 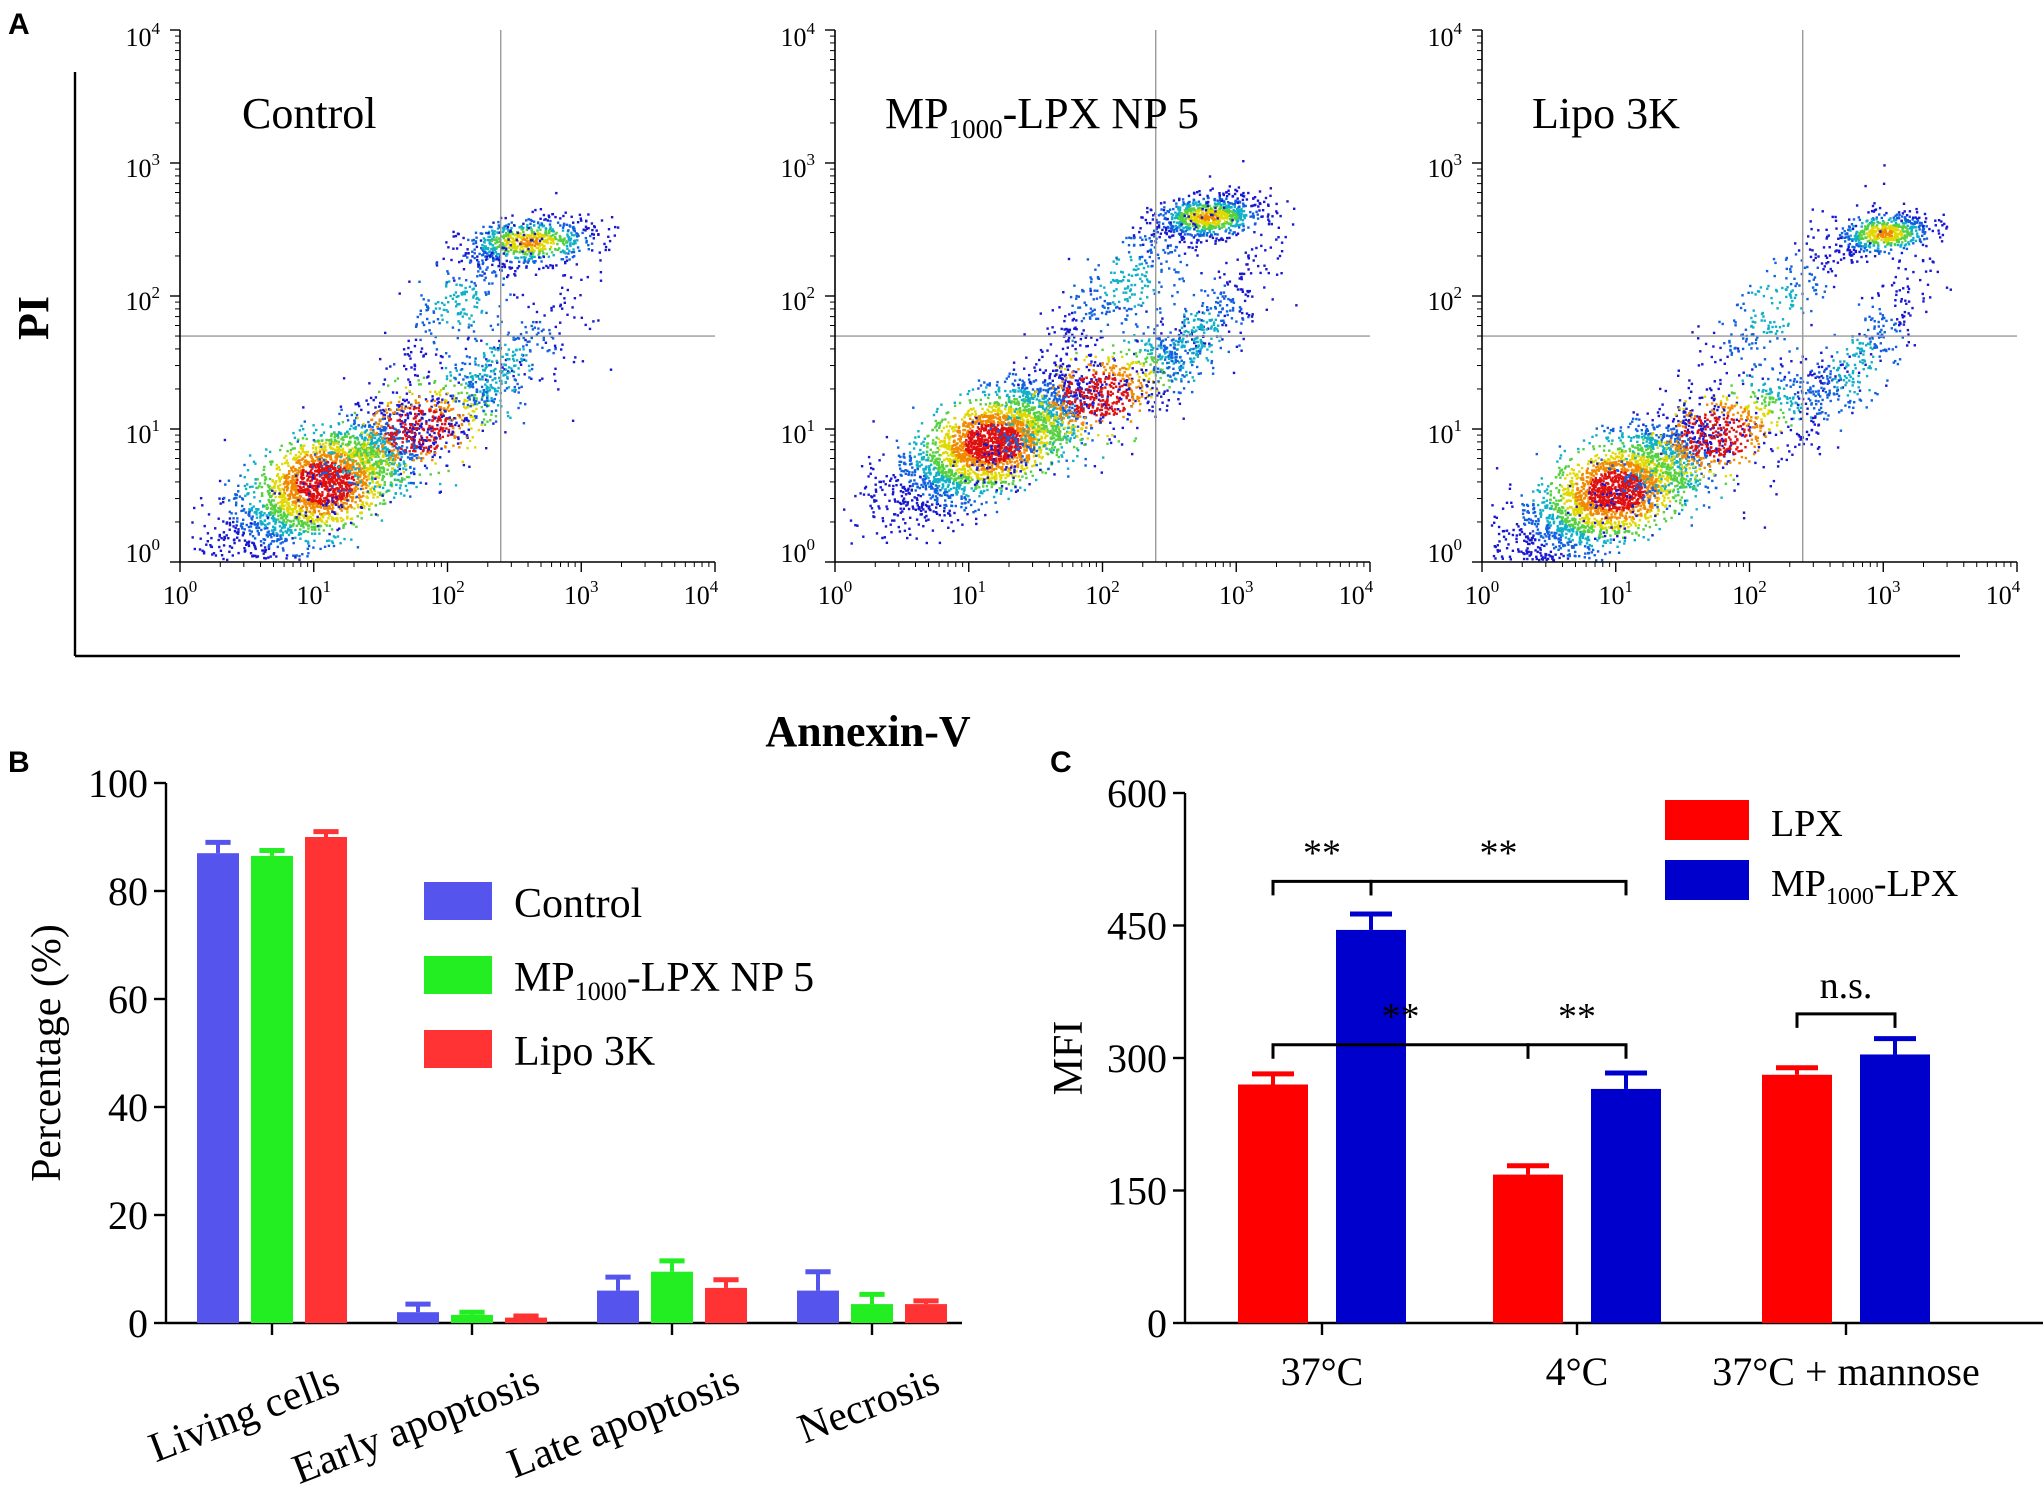 What do you see at coordinates (1061, 762) in the screenshot?
I see `panel-label-c: C` at bounding box center [1061, 762].